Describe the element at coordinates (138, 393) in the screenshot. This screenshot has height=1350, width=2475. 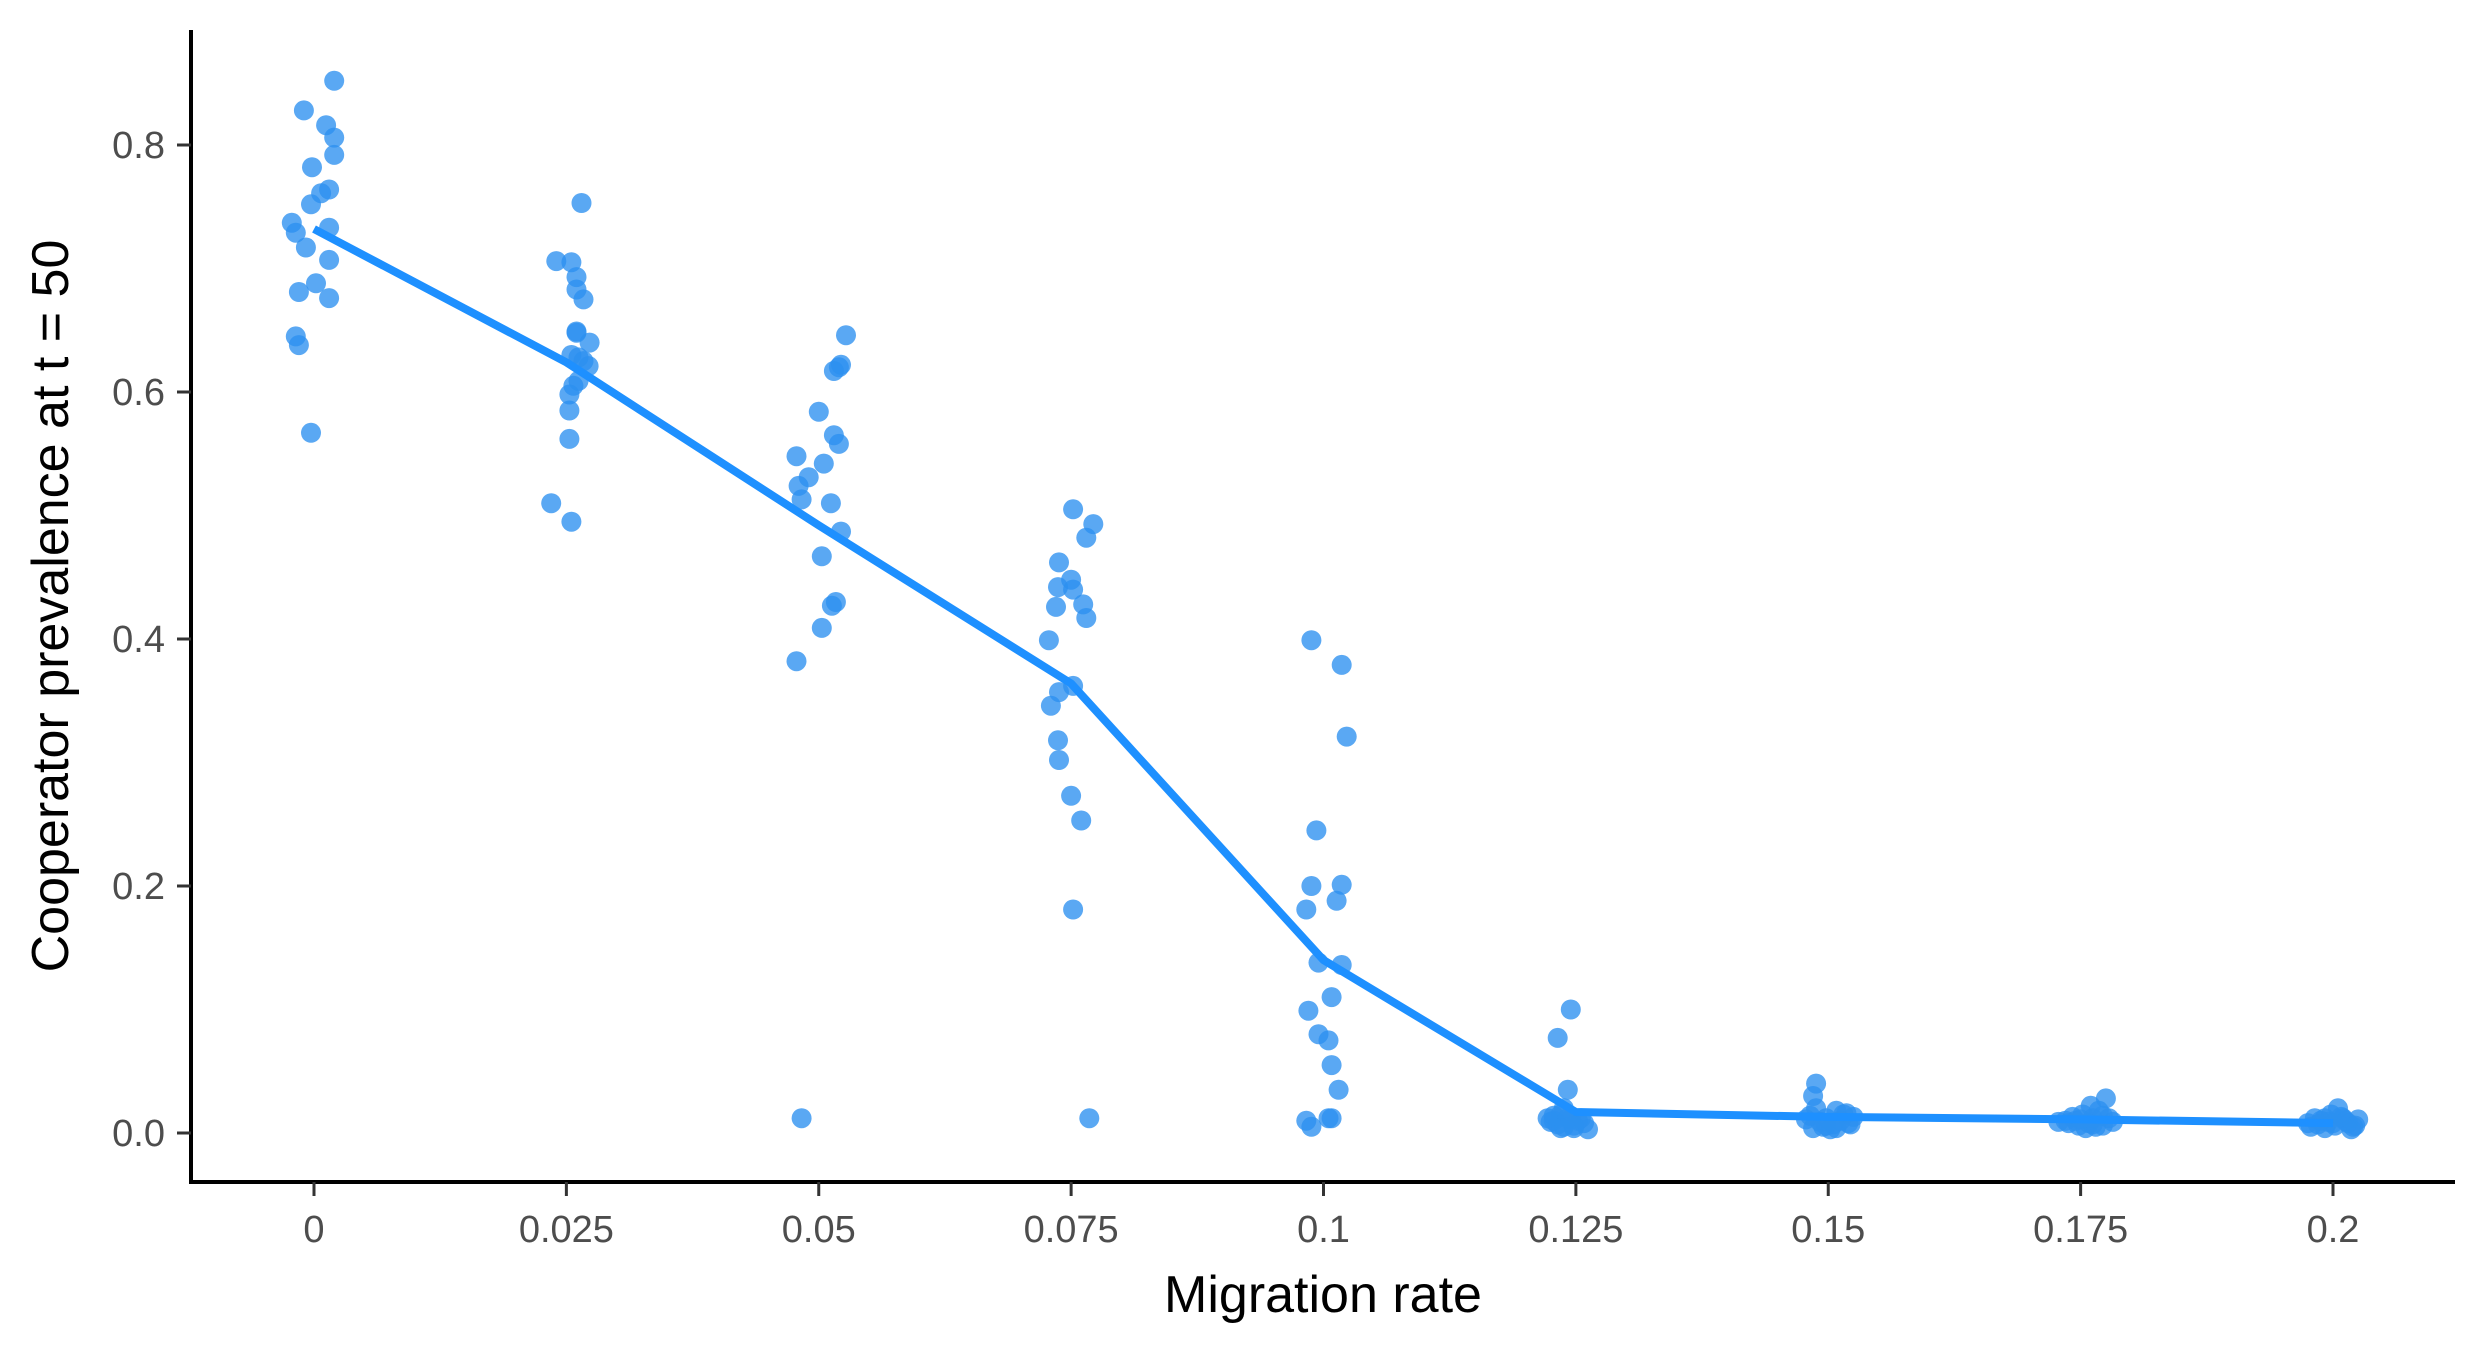
I see `y-tick-label: 0.6` at that location.